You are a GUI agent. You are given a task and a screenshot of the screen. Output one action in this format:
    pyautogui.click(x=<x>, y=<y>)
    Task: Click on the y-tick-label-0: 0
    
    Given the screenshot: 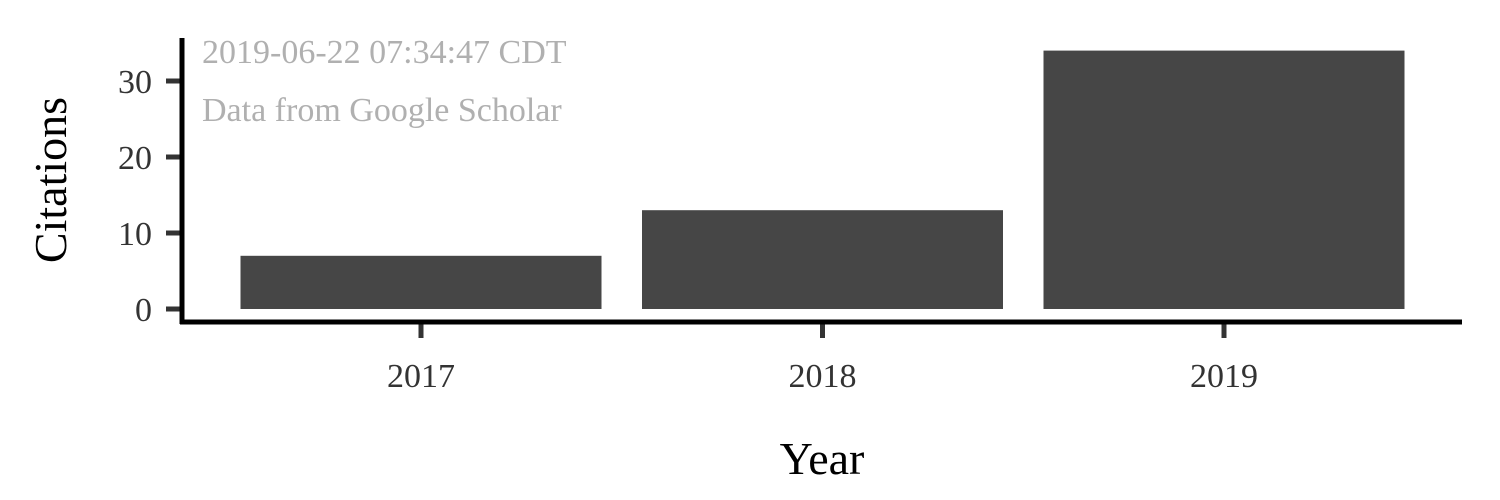 What is the action you would take?
    pyautogui.click(x=143, y=310)
    